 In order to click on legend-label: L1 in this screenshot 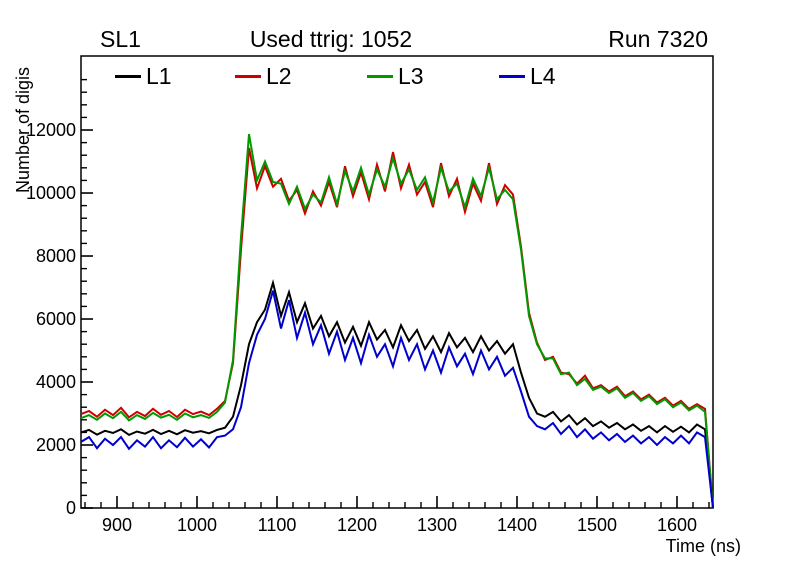, I will do `click(159, 76)`.